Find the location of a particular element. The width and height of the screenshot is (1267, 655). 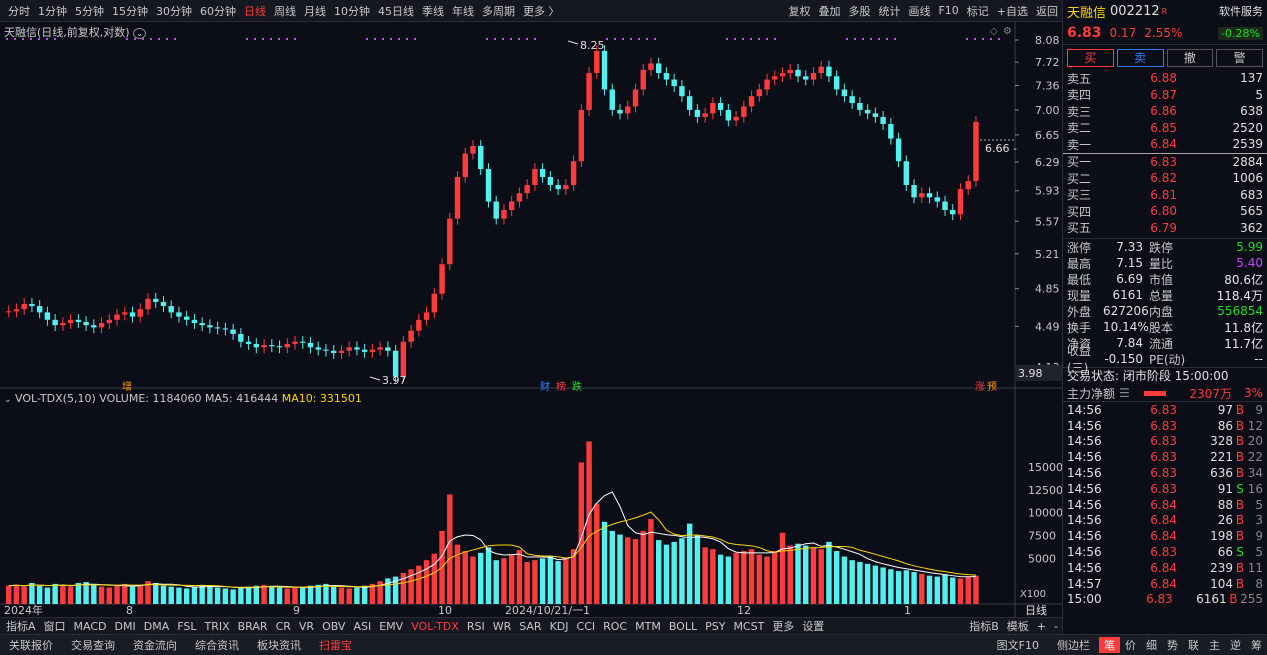

quick-tab-6: 逆 is located at coordinates (1235, 645).